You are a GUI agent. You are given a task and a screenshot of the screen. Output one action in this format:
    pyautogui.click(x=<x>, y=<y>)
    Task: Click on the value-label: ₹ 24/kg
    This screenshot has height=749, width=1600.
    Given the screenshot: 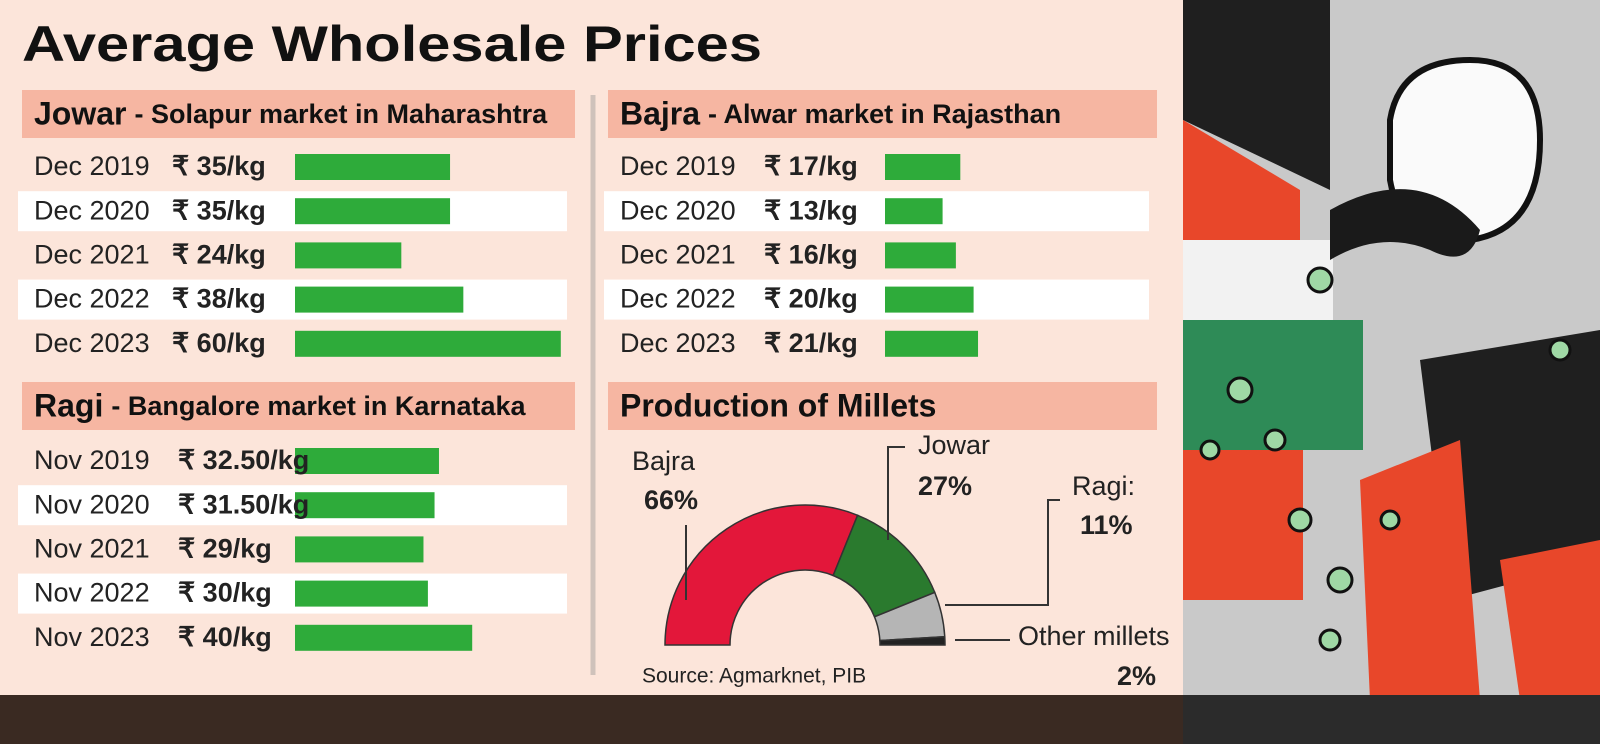 What is the action you would take?
    pyautogui.click(x=219, y=255)
    